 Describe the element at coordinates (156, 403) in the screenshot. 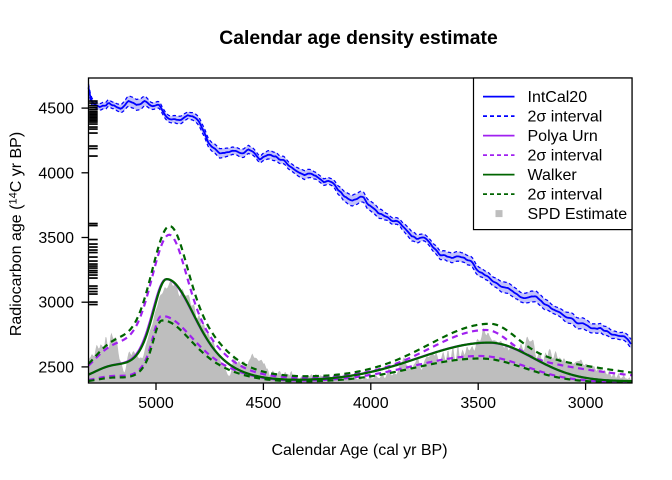

I see `svg-text: 5000` at that location.